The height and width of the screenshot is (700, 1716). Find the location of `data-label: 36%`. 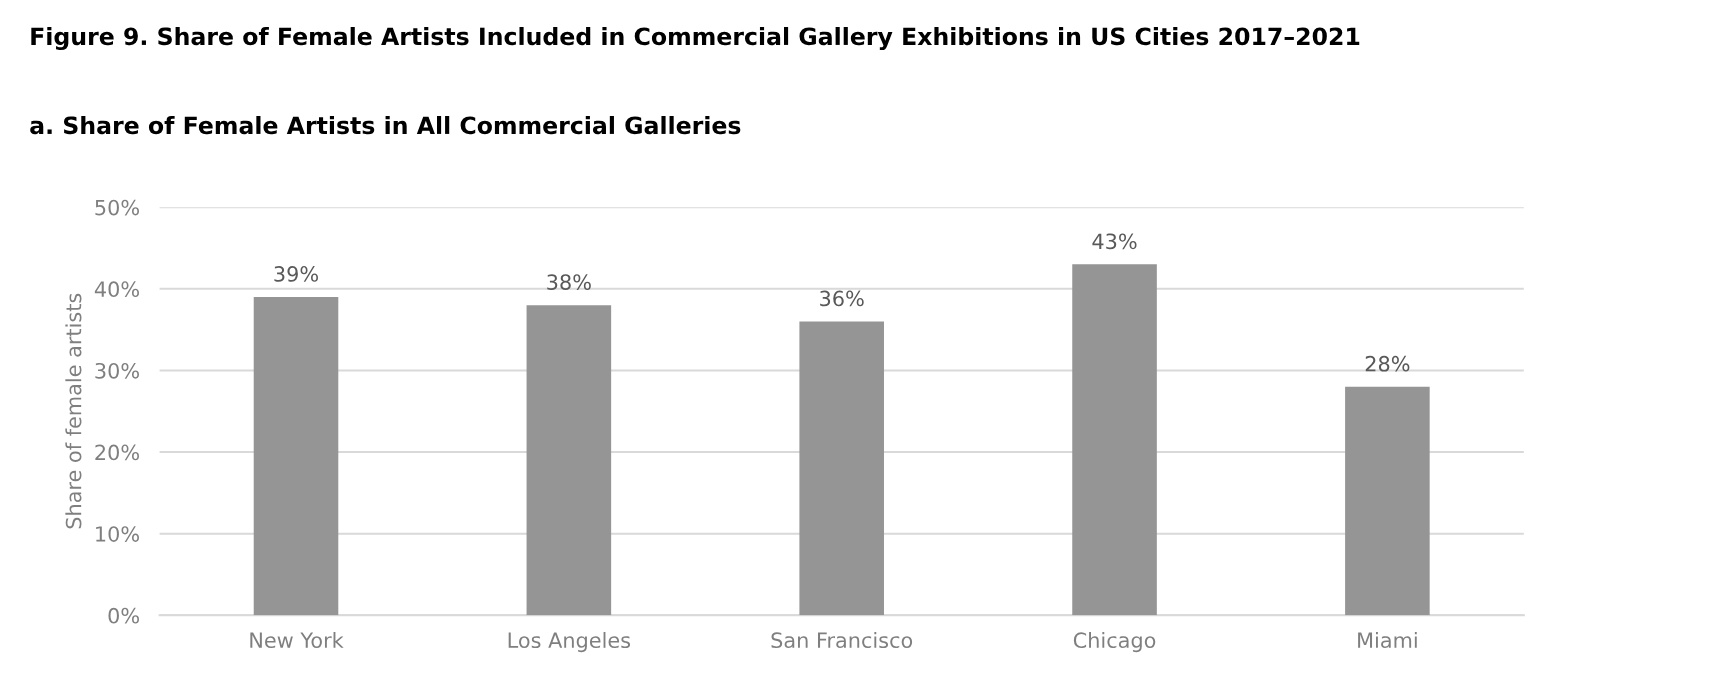

data-label: 36% is located at coordinates (842, 298).